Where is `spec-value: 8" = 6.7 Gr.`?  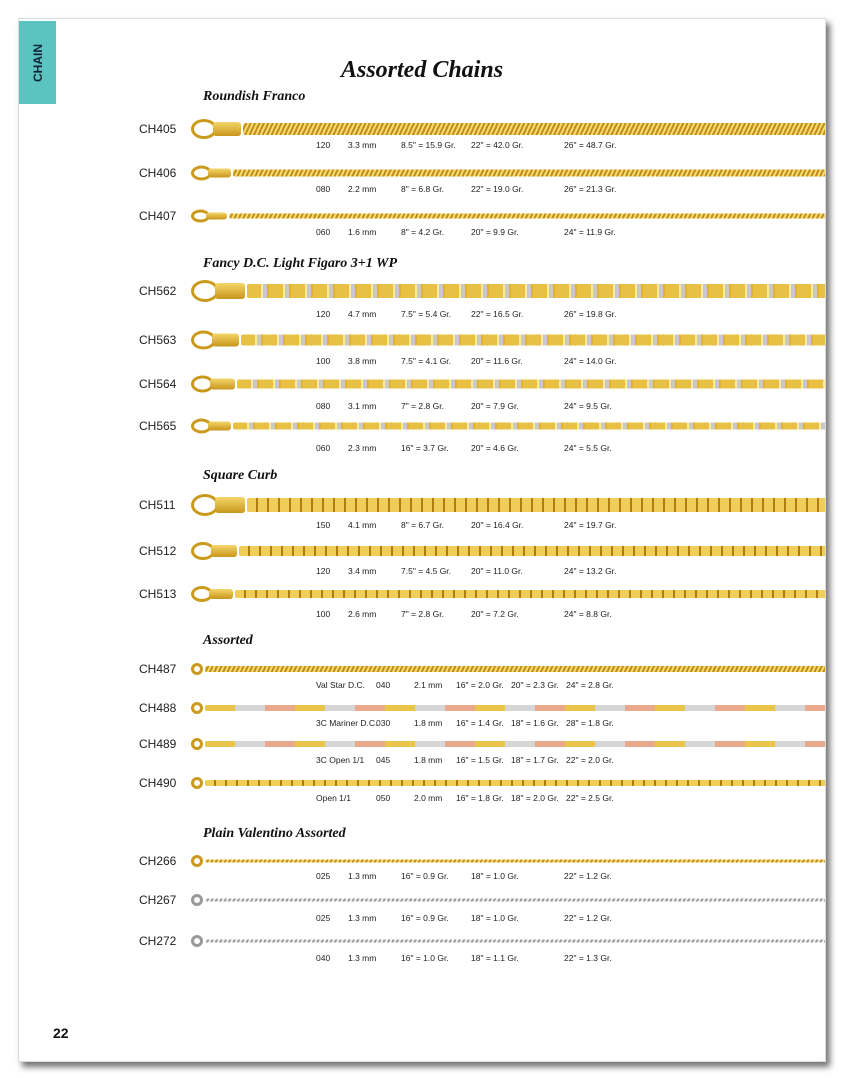
spec-value: 8" = 6.7 Gr. is located at coordinates (422, 525).